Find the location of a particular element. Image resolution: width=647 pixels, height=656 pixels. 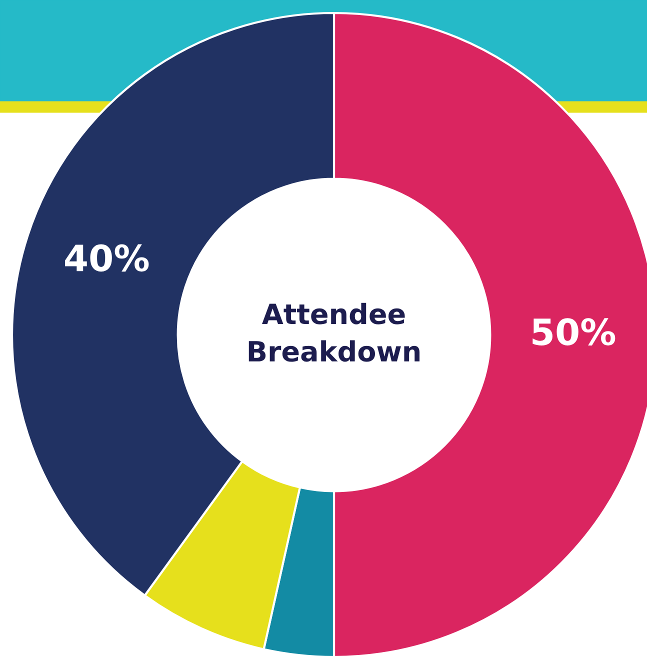

data-label: 40% is located at coordinates (107, 258).